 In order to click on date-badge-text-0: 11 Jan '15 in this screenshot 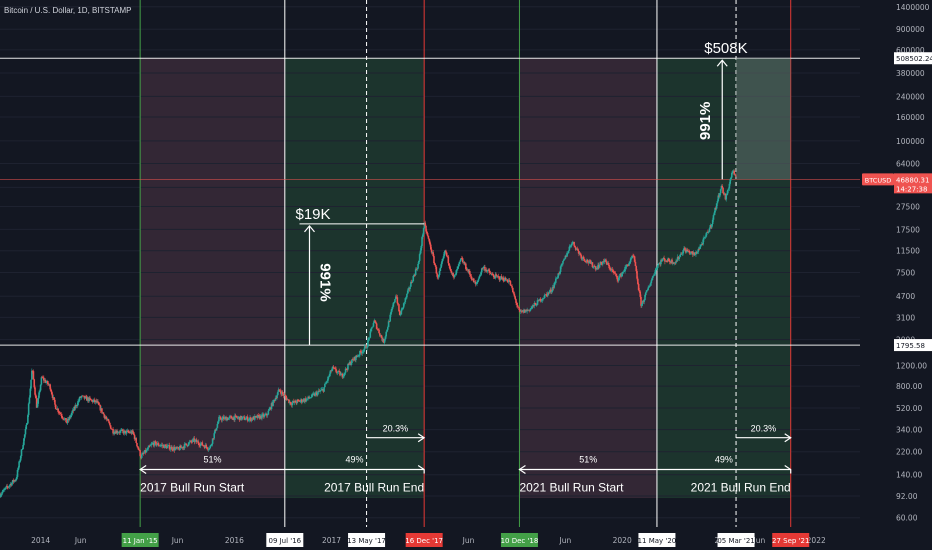, I will do `click(140, 541)`.